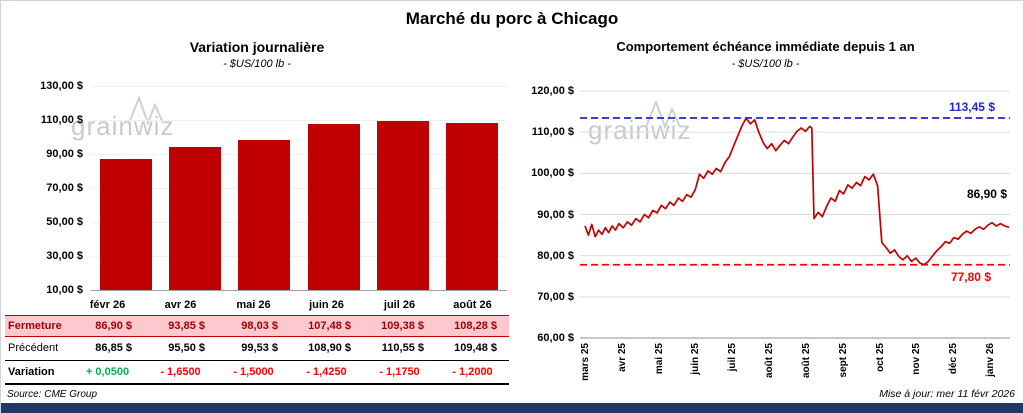  I want to click on annotation-label: 77,80 $, so click(970, 276).